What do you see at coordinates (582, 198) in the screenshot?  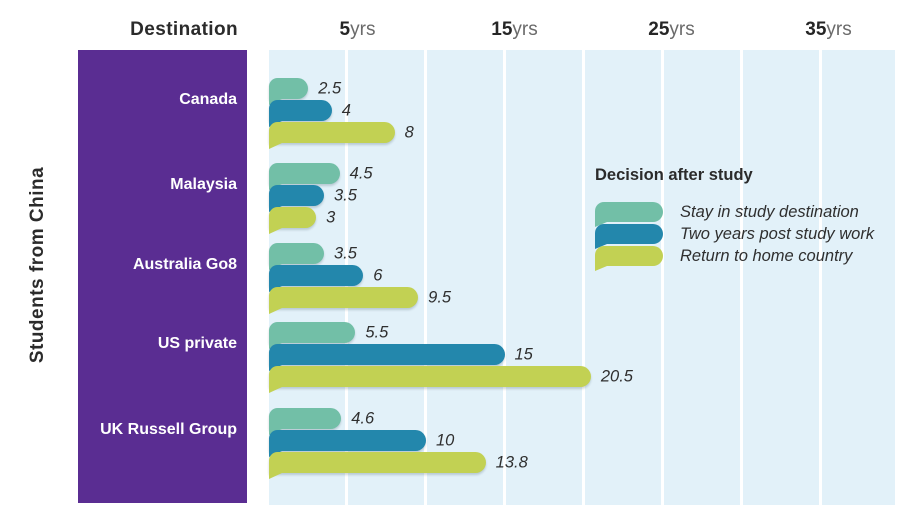 I see `bar-group: 4.5 3.5 3` at bounding box center [582, 198].